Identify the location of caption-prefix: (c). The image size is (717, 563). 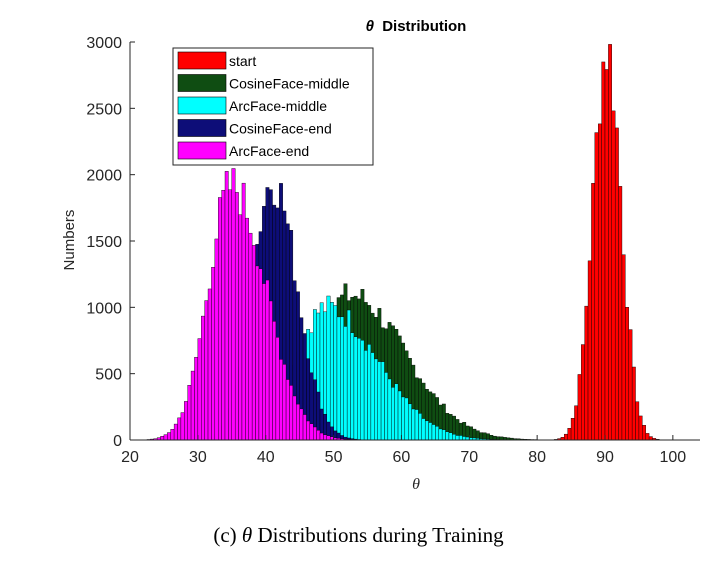
(225, 535).